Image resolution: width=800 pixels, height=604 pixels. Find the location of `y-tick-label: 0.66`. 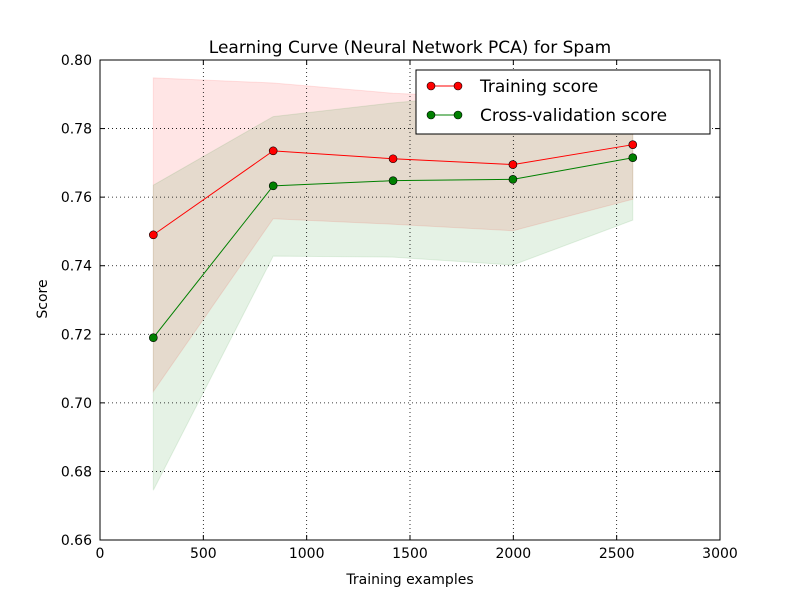

y-tick-label: 0.66 is located at coordinates (76, 541).